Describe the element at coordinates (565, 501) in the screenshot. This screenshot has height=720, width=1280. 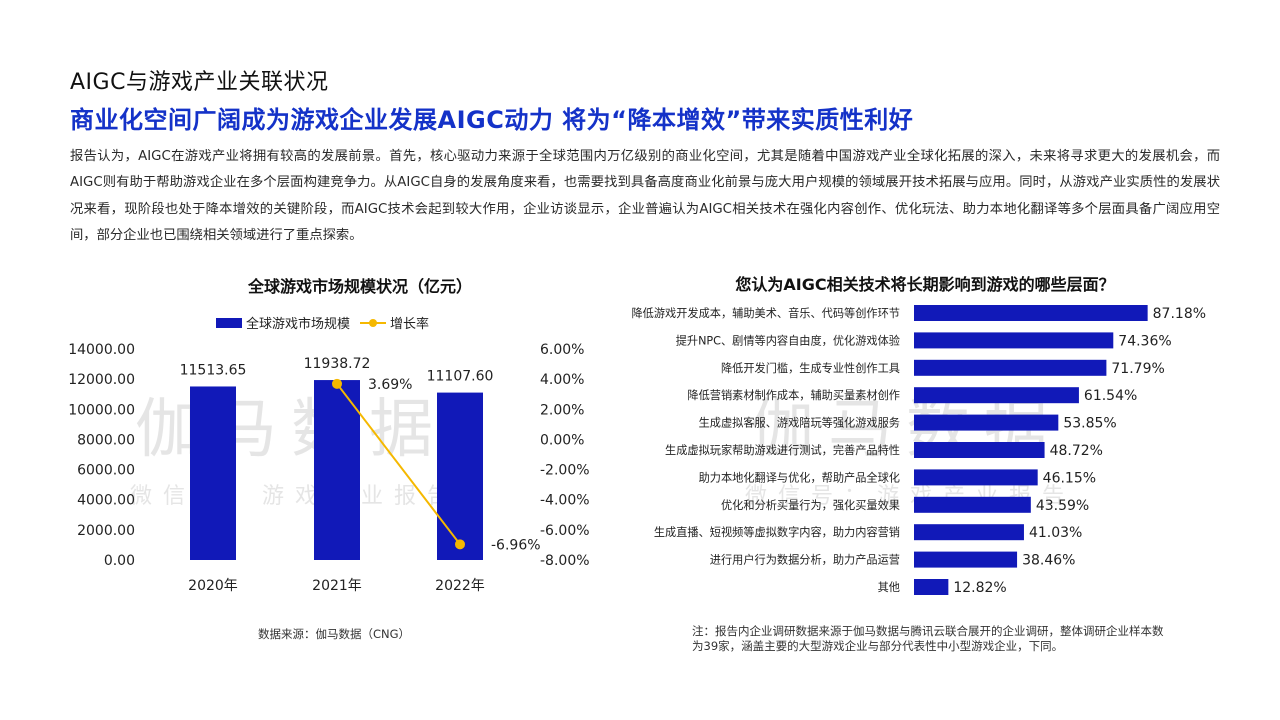
I see `y2-axis-tick-label: -4.00%` at that location.